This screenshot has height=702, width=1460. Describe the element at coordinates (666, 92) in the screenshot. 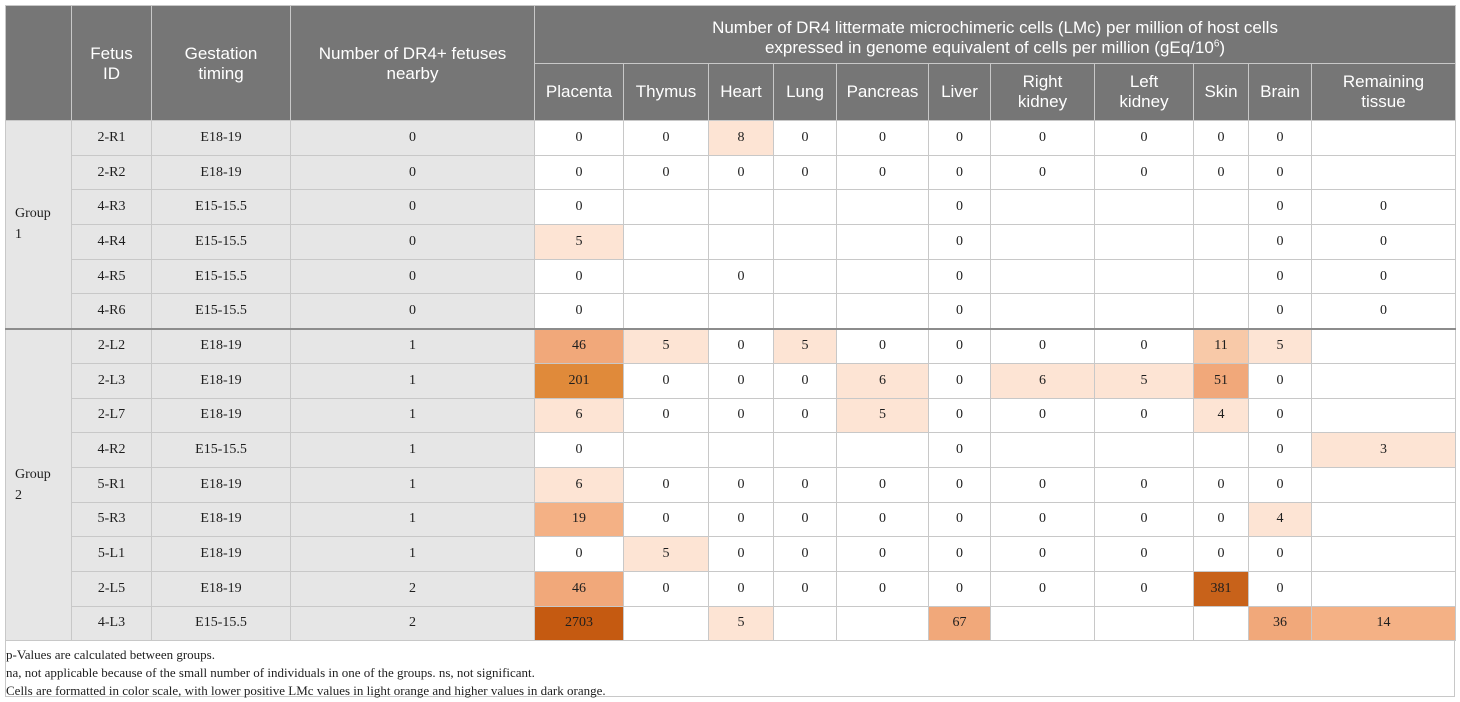

I see `header-tissue-thymus: Thymus` at that location.